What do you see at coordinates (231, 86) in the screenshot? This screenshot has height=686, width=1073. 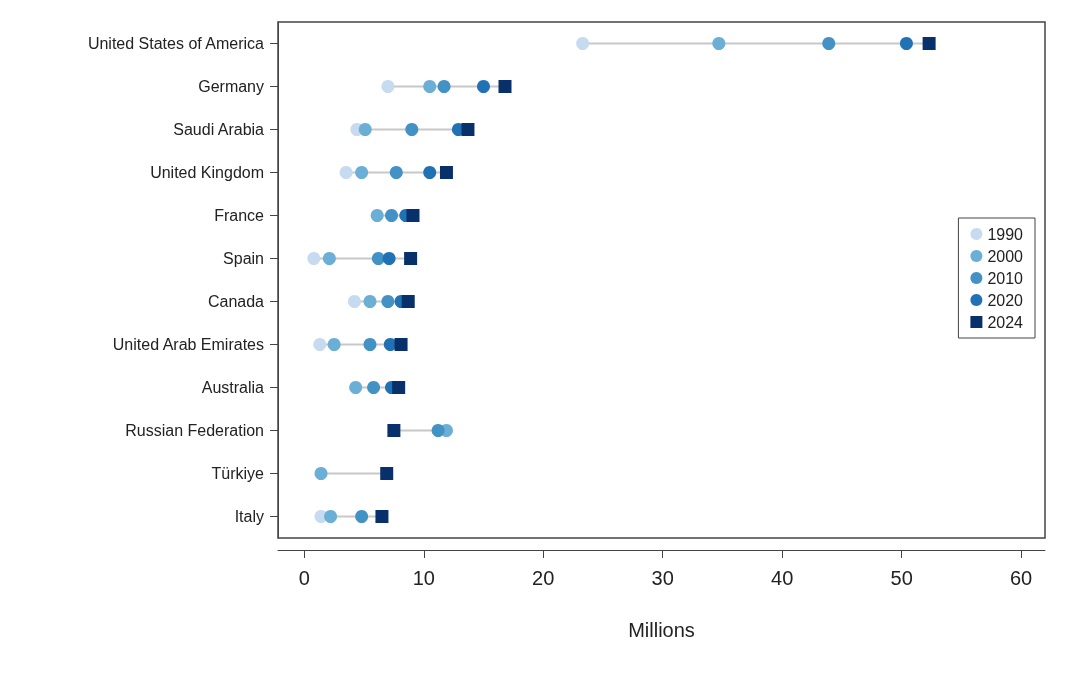 I see `y-tick-label: Germany` at bounding box center [231, 86].